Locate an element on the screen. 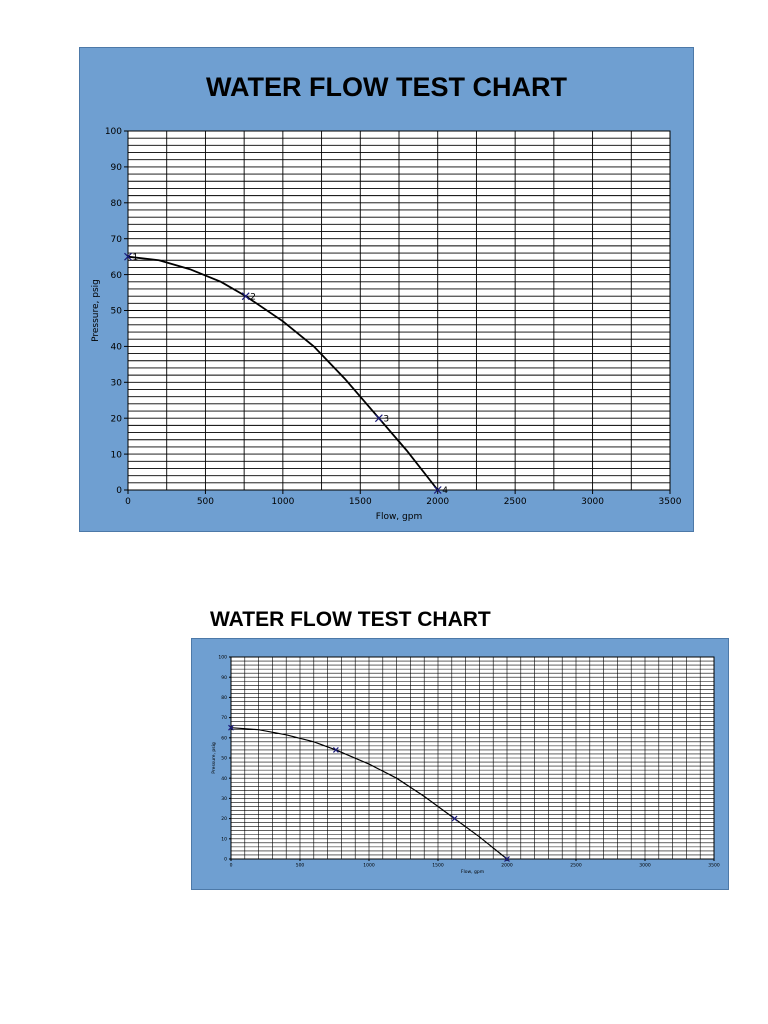 The image size is (768, 1024). data-point-4: 4 is located at coordinates (440, 491).